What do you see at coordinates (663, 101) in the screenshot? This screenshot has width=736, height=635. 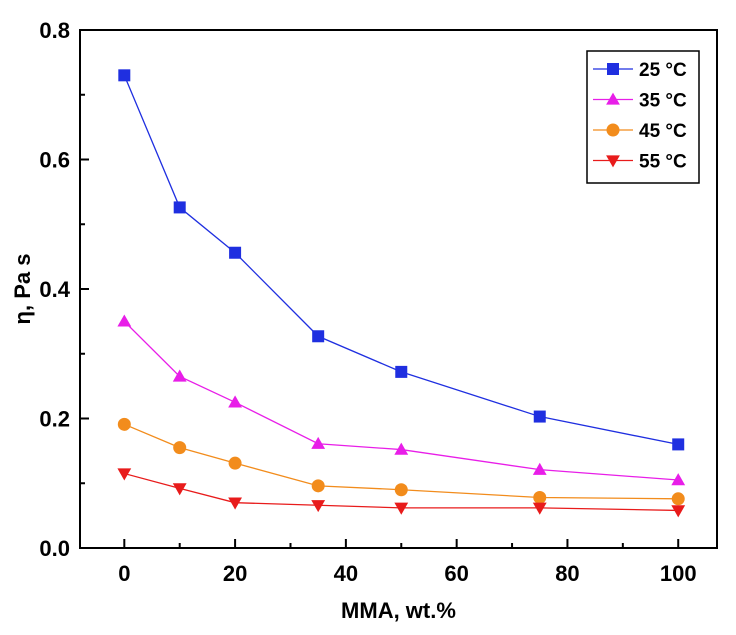 I see `legend-label: 35 °C` at bounding box center [663, 101].